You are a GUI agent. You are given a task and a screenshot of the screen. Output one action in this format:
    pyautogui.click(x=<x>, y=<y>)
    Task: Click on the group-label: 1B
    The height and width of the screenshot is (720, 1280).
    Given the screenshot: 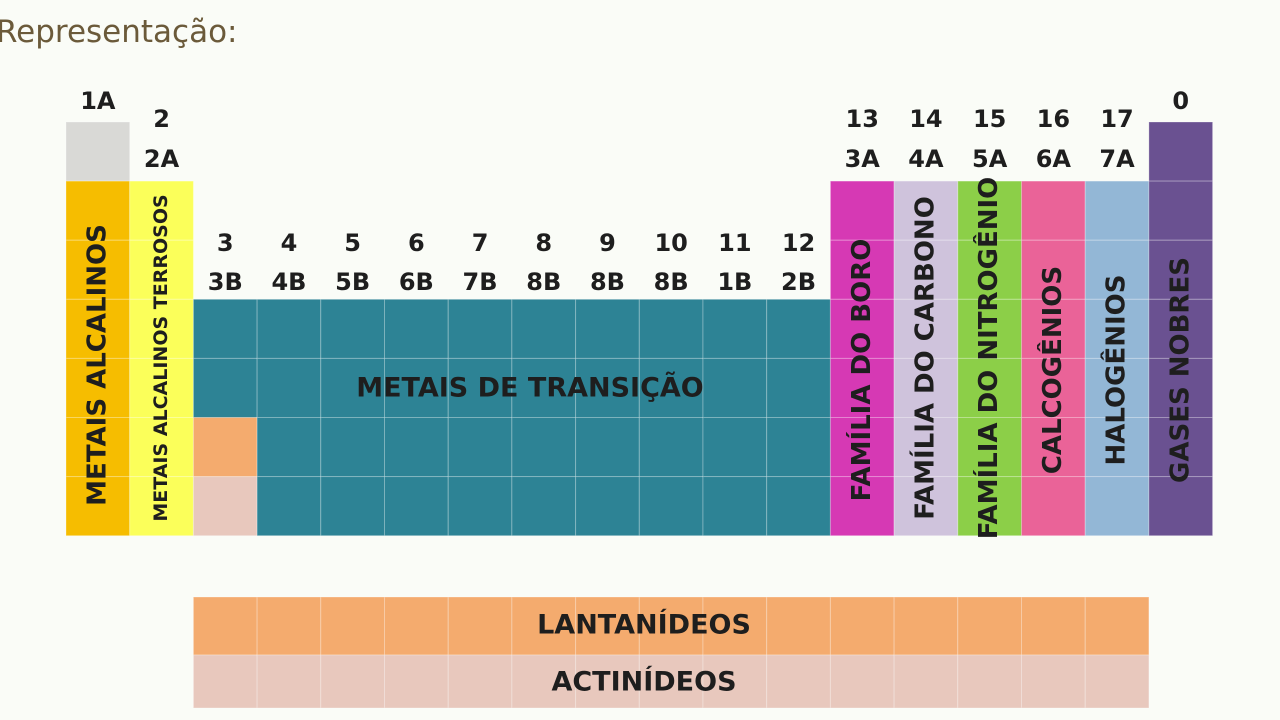 What is the action you would take?
    pyautogui.click(x=734, y=282)
    